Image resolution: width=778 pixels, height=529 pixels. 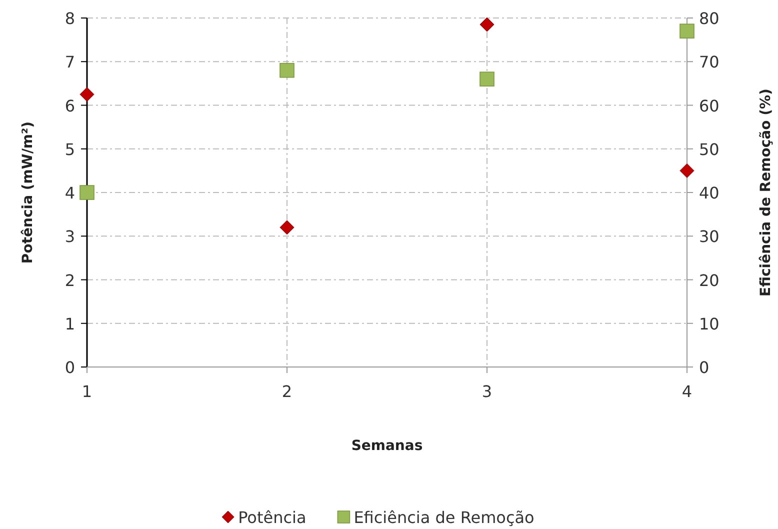 I want to click on y-tick-label: 6, so click(x=69, y=106).